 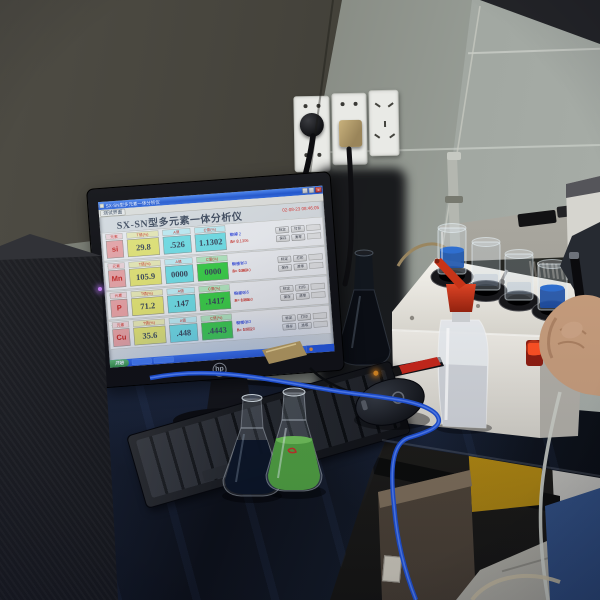 I want to click on start-button: 开始, so click(x=119, y=363).